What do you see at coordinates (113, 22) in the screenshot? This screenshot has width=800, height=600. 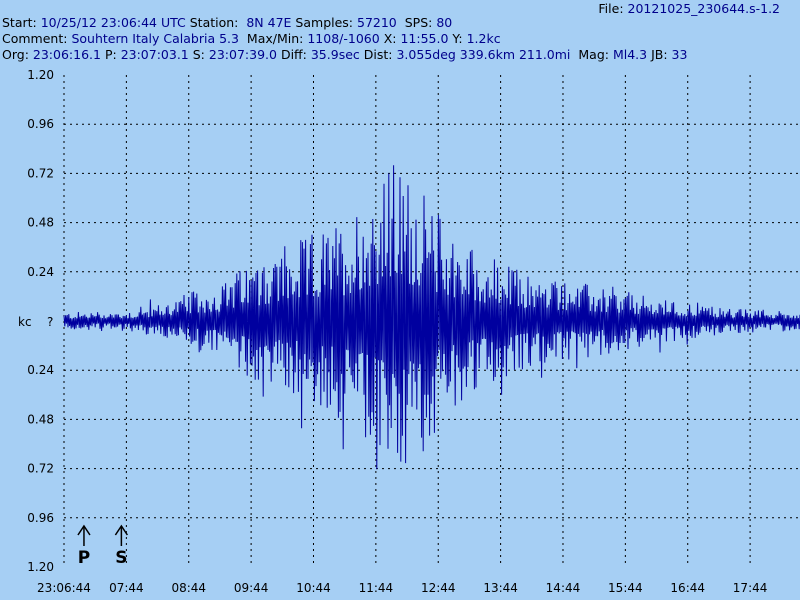 I see `start-value: 10/25/12 23:06:44 UTC` at bounding box center [113, 22].